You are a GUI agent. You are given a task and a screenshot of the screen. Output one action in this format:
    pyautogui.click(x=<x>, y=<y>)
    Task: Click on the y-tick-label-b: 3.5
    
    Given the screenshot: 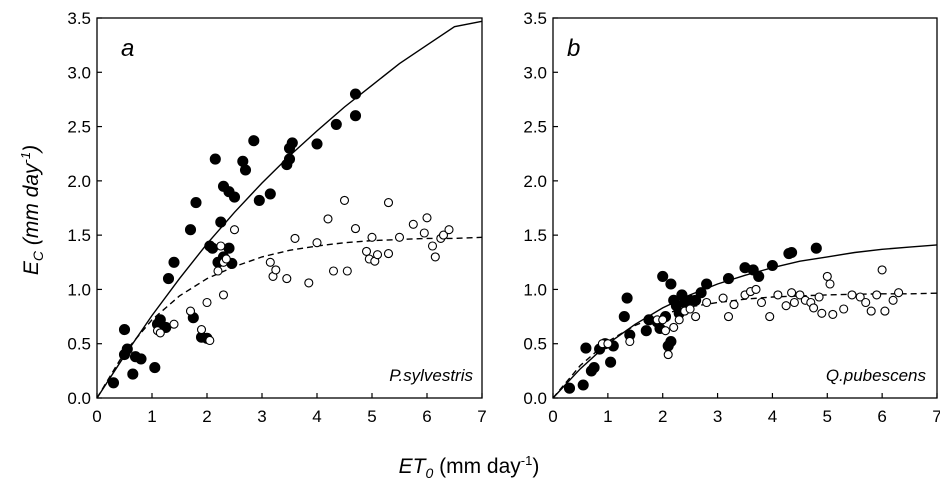 What is the action you would take?
    pyautogui.click(x=535, y=18)
    